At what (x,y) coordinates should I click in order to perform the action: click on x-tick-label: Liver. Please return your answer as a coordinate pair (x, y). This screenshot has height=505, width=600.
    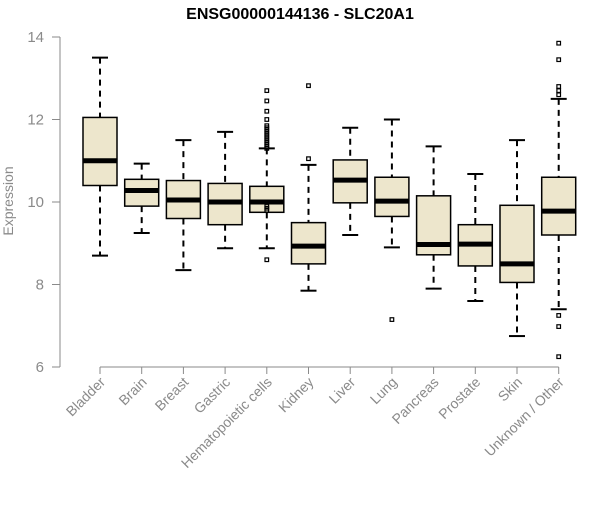
    Looking at the image, I should click on (342, 390).